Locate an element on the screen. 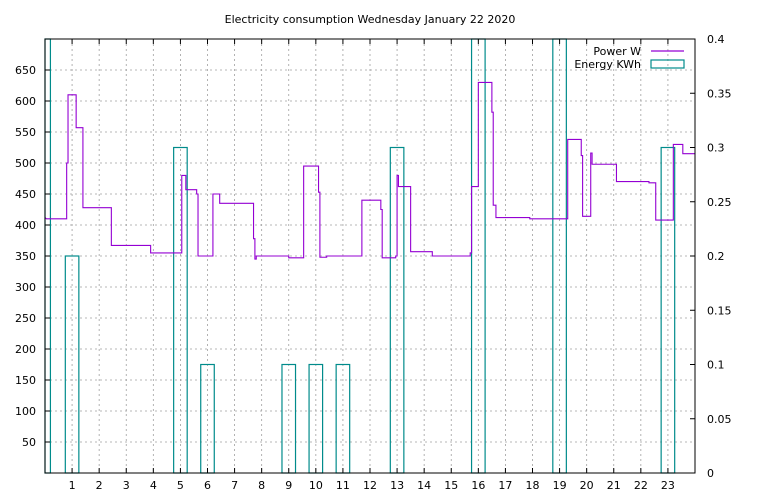 Image resolution: width=768 pixels, height=500 pixels. y-tick-label: 550 is located at coordinates (25, 132).